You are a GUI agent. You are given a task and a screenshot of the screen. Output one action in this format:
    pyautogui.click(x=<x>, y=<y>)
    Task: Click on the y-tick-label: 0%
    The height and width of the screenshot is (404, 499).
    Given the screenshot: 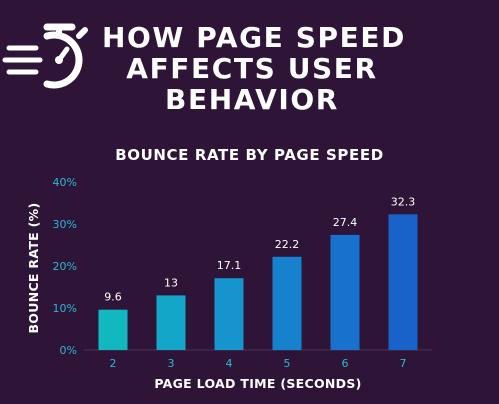 What is the action you would take?
    pyautogui.click(x=68, y=350)
    